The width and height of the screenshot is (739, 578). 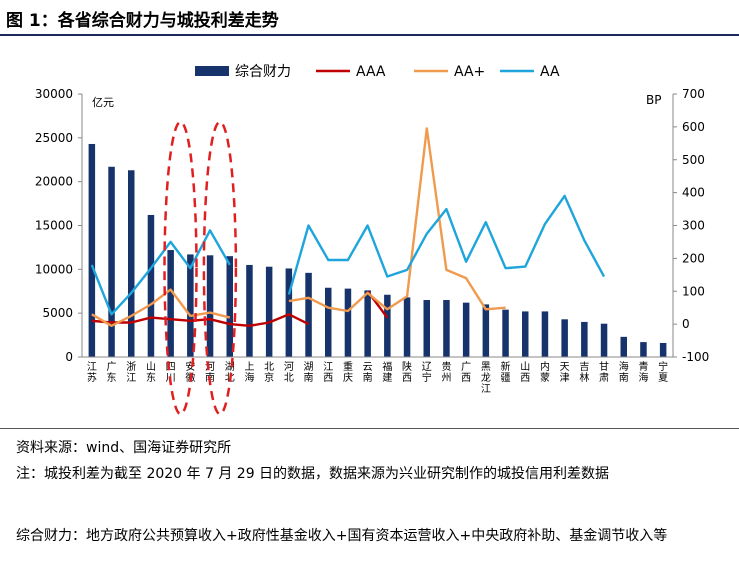 What do you see at coordinates (348, 372) in the screenshot?
I see `category-label: 重庆` at bounding box center [348, 372].